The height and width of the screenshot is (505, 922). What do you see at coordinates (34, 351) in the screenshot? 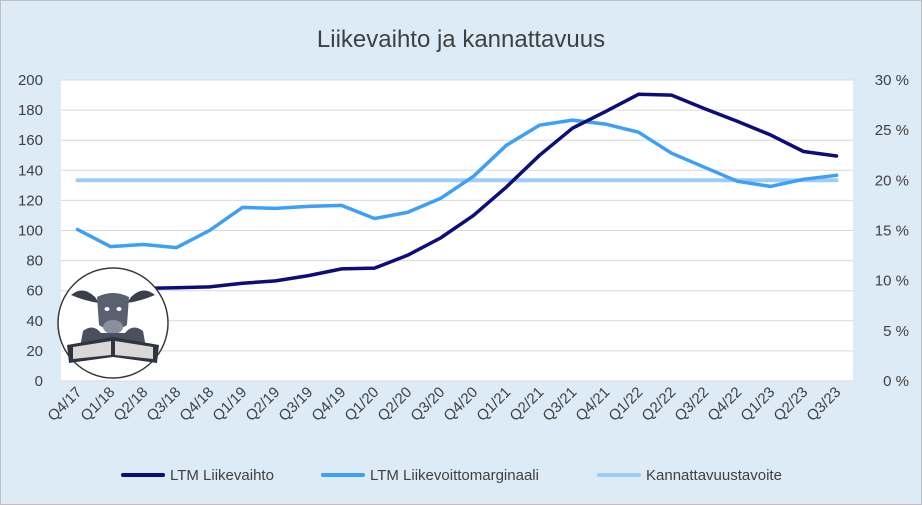
I see `left-axis-tick-label: 20` at bounding box center [34, 351].